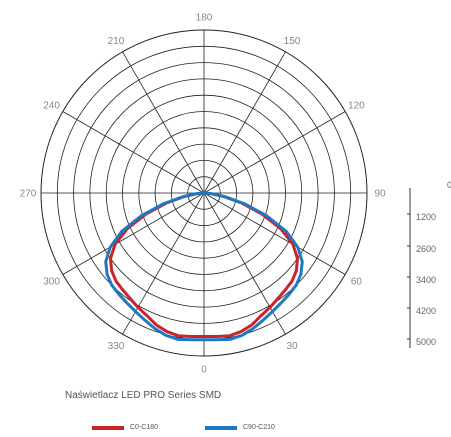 This screenshot has height=437, width=451. Describe the element at coordinates (380, 194) in the screenshot. I see `angle-label-90: 90` at that location.